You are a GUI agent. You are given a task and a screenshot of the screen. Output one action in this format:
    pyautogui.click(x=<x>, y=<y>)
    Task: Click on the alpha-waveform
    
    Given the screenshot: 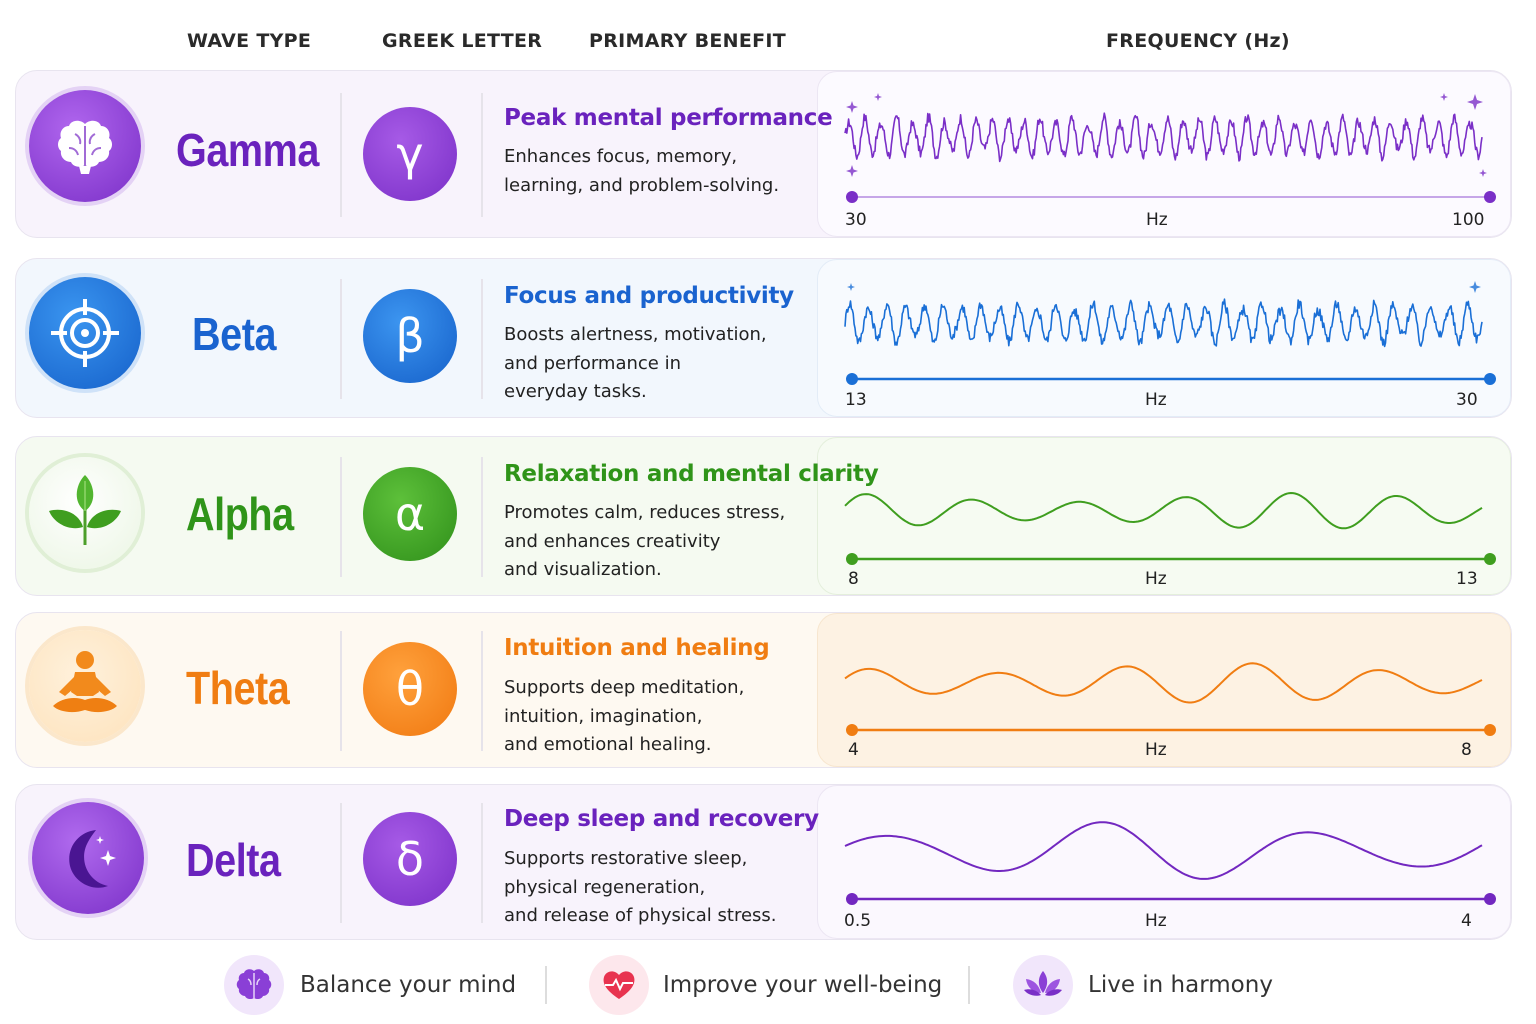 What is the action you would take?
    pyautogui.click(x=1170, y=528)
    